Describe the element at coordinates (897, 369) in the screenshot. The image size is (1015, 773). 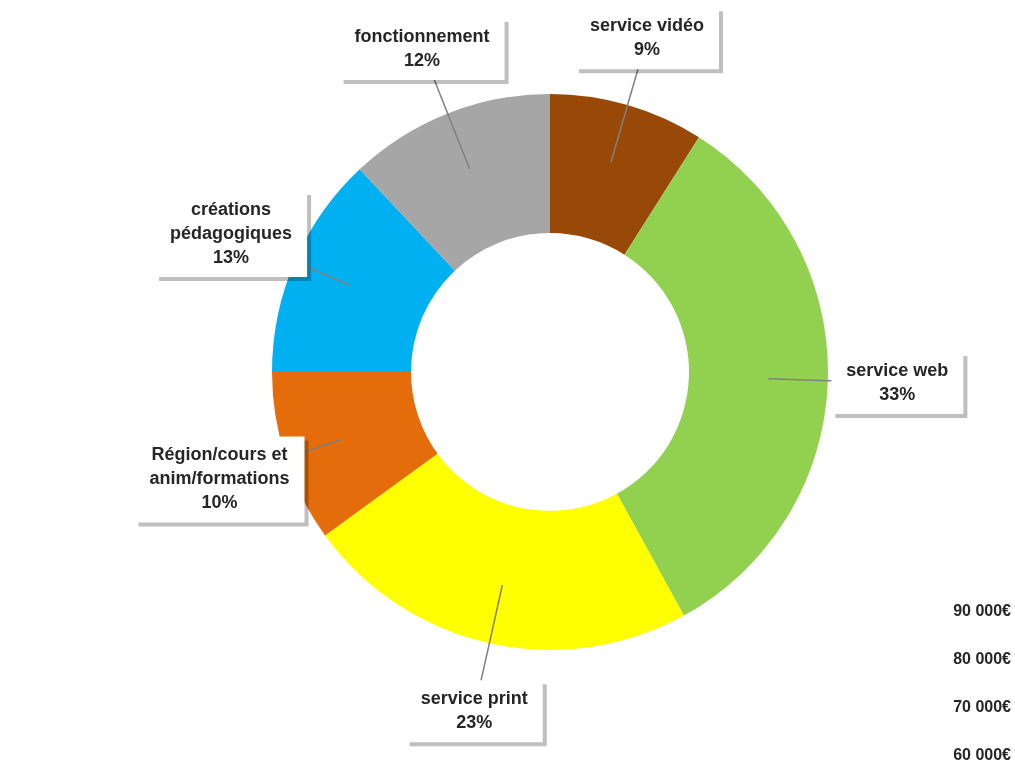
I see `slice-label: service web` at that location.